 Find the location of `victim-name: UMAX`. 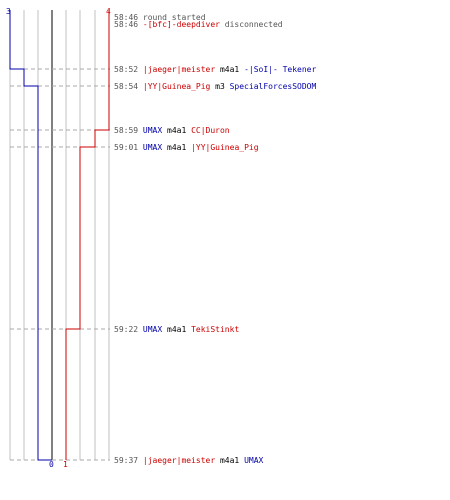

victim-name: UMAX is located at coordinates (253, 460).